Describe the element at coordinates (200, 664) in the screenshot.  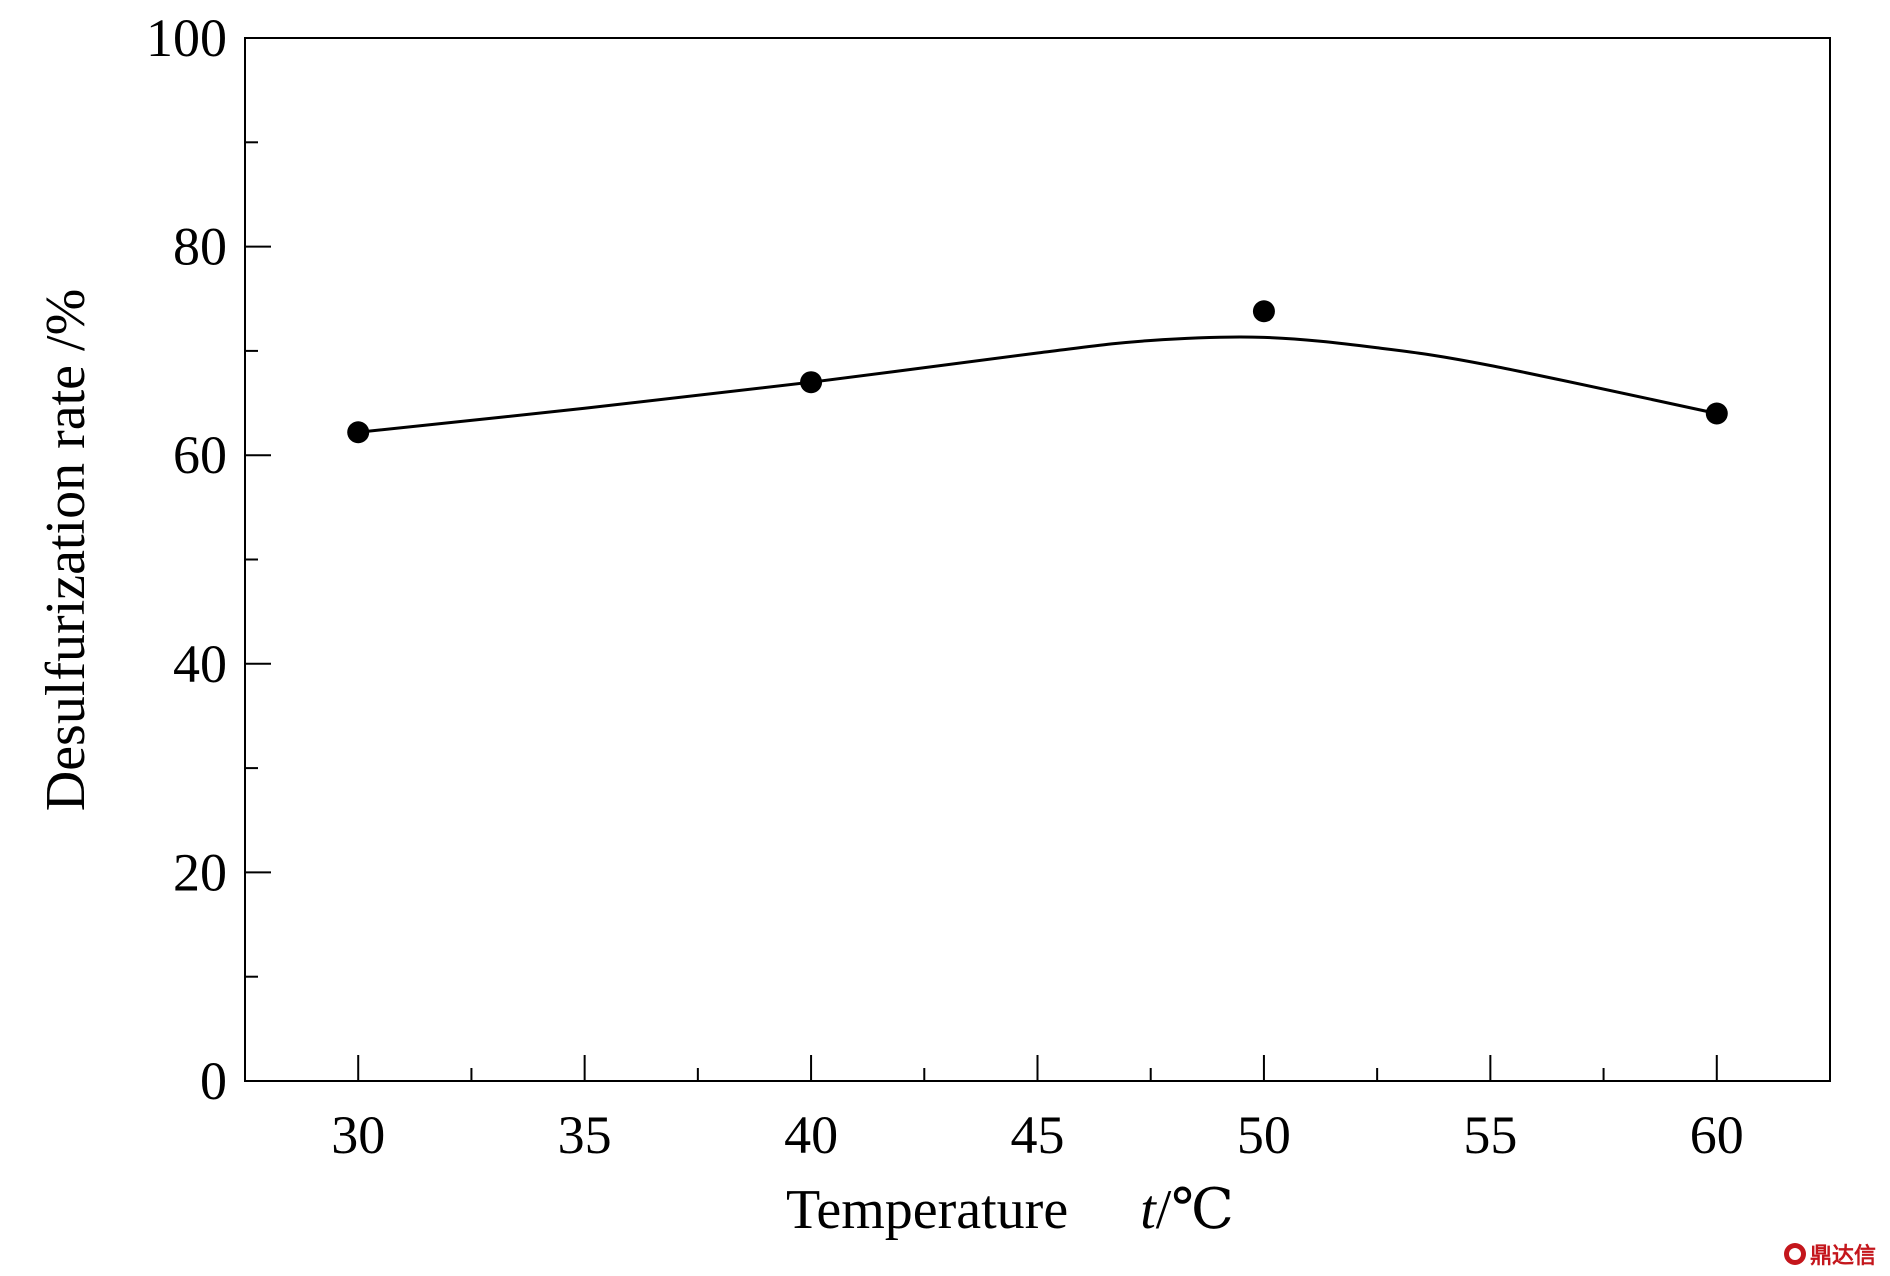
I see `y-tick-label: 40` at that location.